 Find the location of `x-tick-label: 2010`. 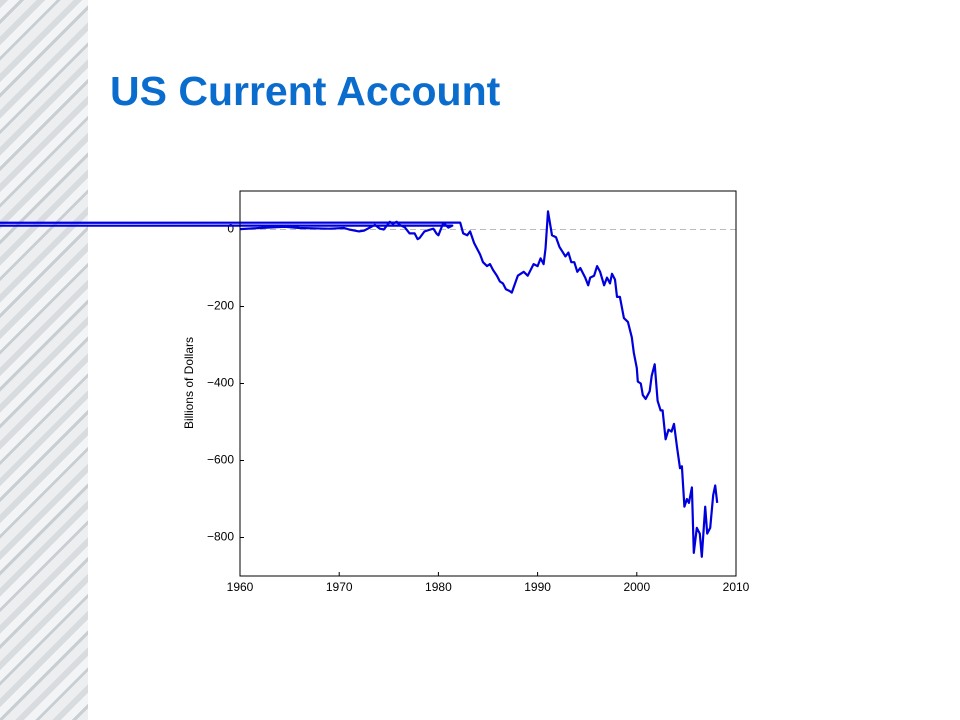

x-tick-label: 2010 is located at coordinates (736, 587).